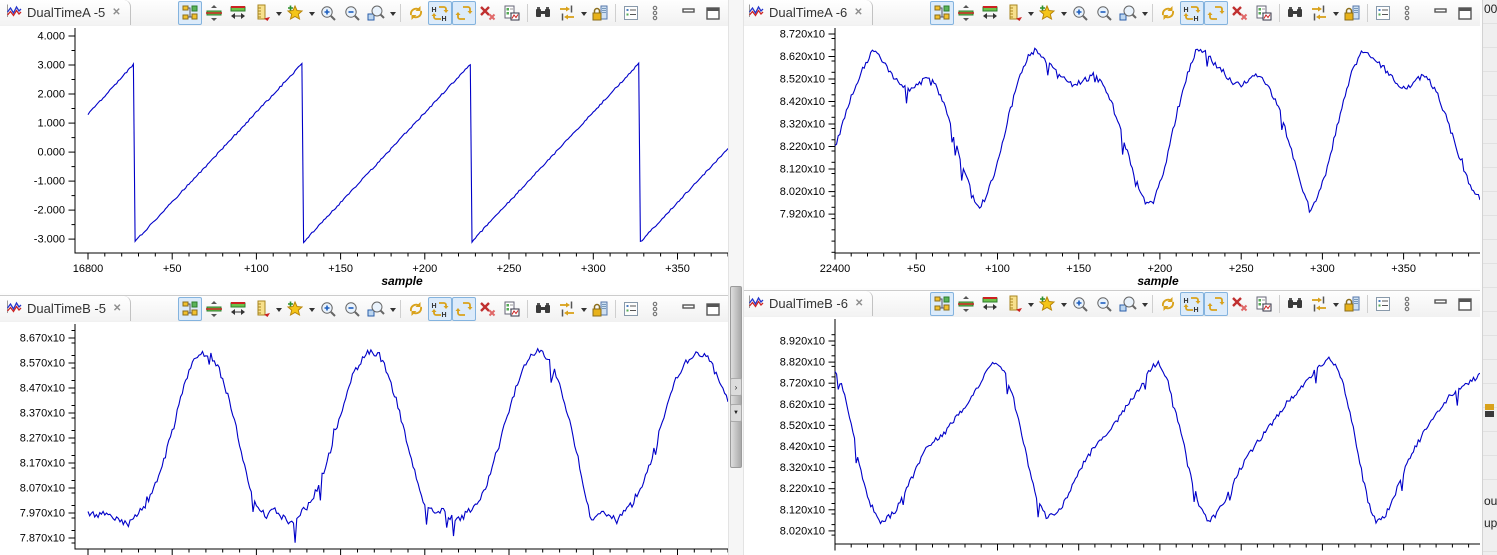  Describe the element at coordinates (736, 387) in the screenshot. I see `splitter-expand-icon: ›` at that location.